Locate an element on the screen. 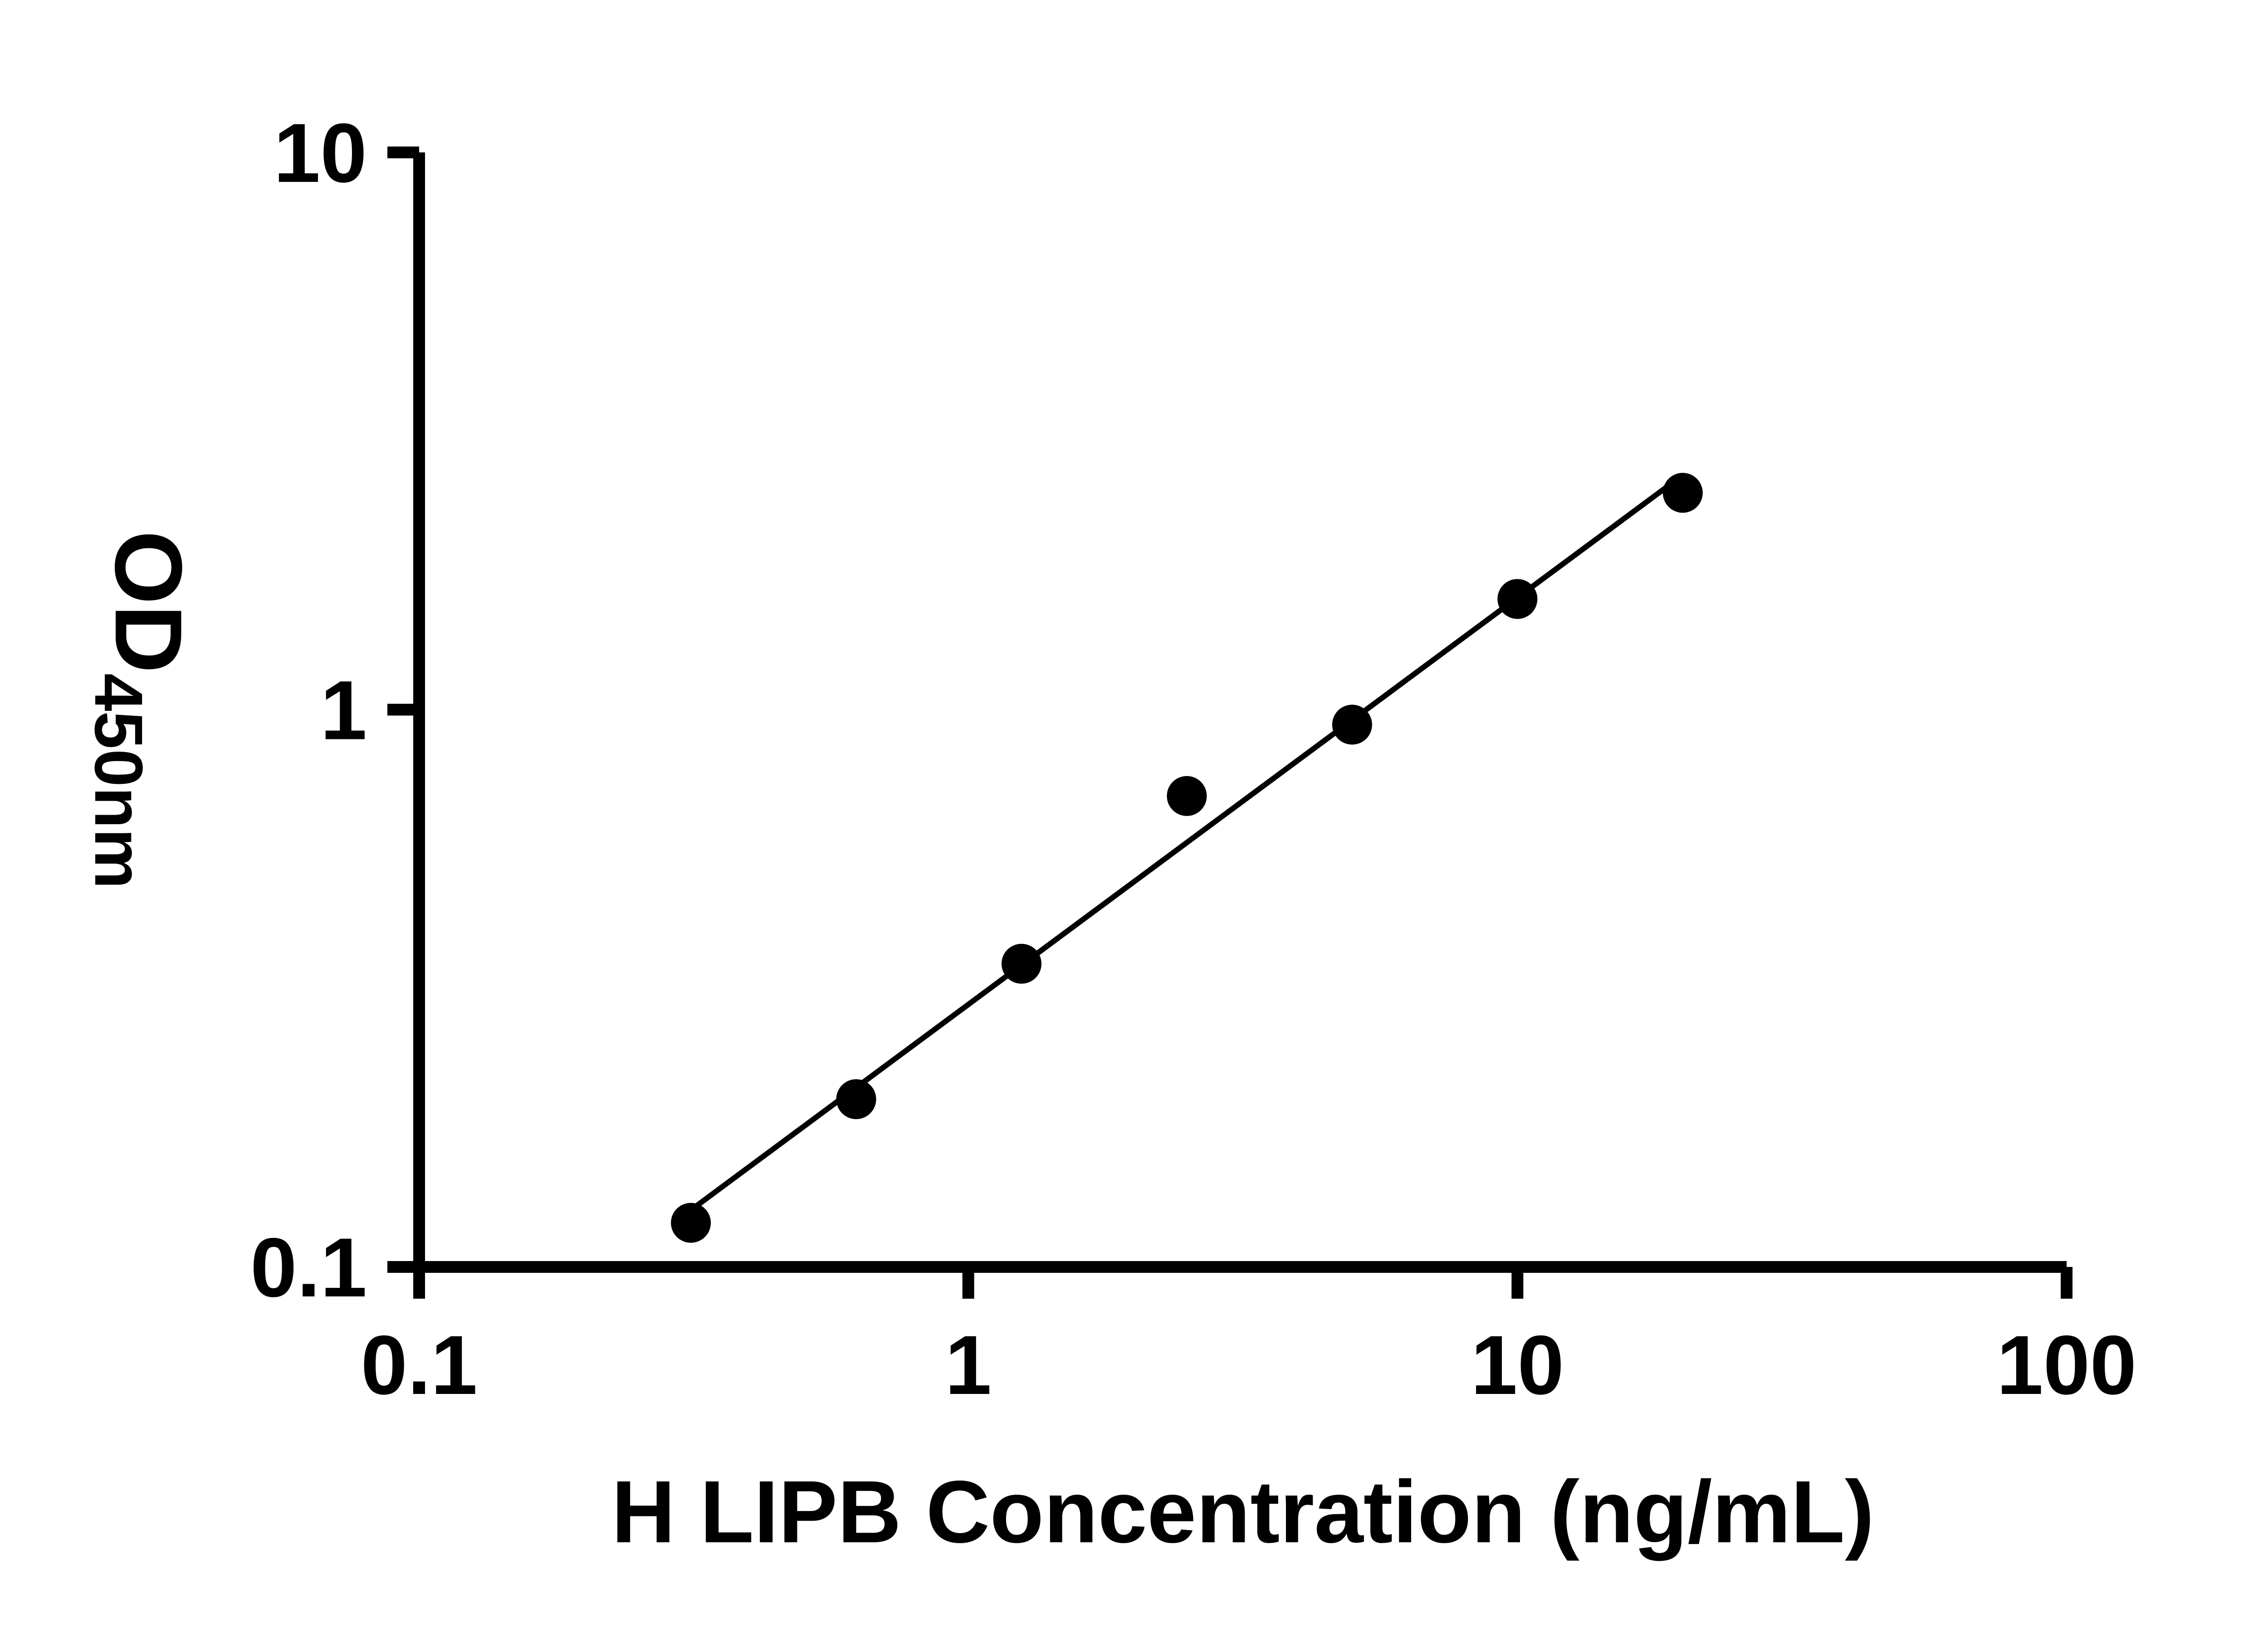 This screenshot has width=2268, height=1633. y-axis-title: OD450nm is located at coordinates (141, 709).